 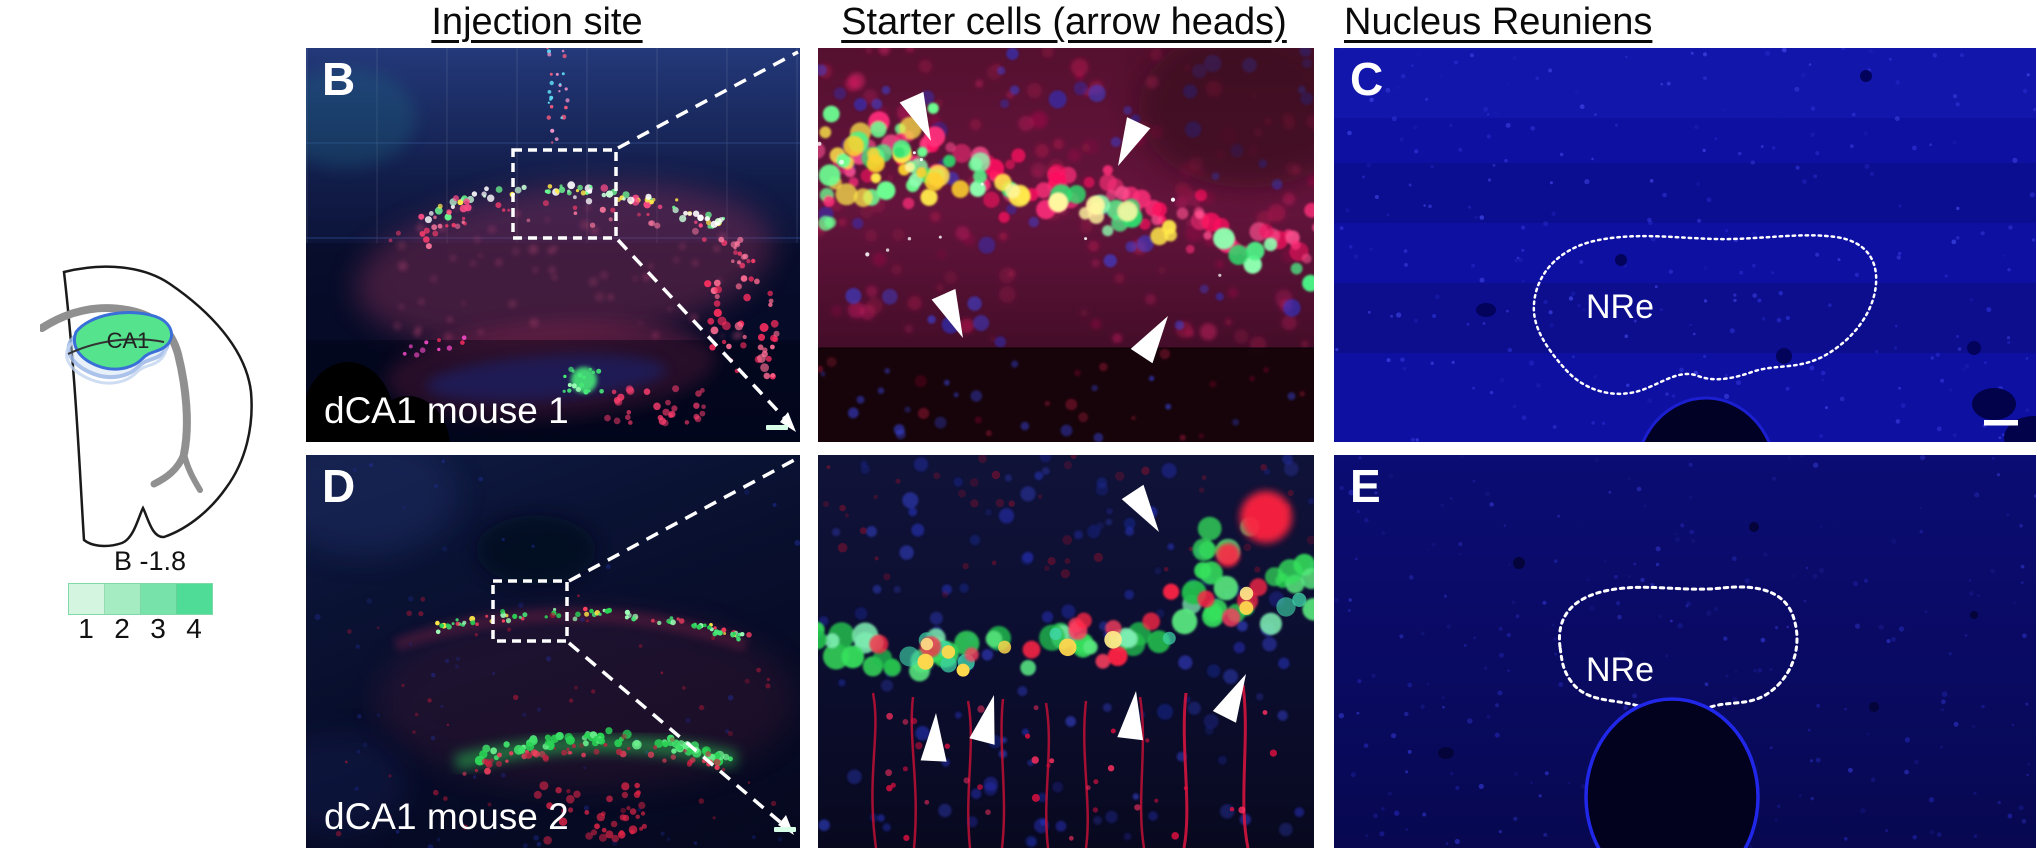 What do you see at coordinates (742, 327) in the screenshot?
I see `red-presynaptic-cells` at bounding box center [742, 327].